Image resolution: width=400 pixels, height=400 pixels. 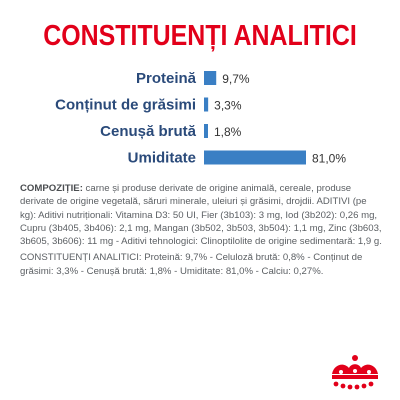 What do you see at coordinates (166, 78) in the screenshot?
I see `category-label: Proteină` at bounding box center [166, 78].